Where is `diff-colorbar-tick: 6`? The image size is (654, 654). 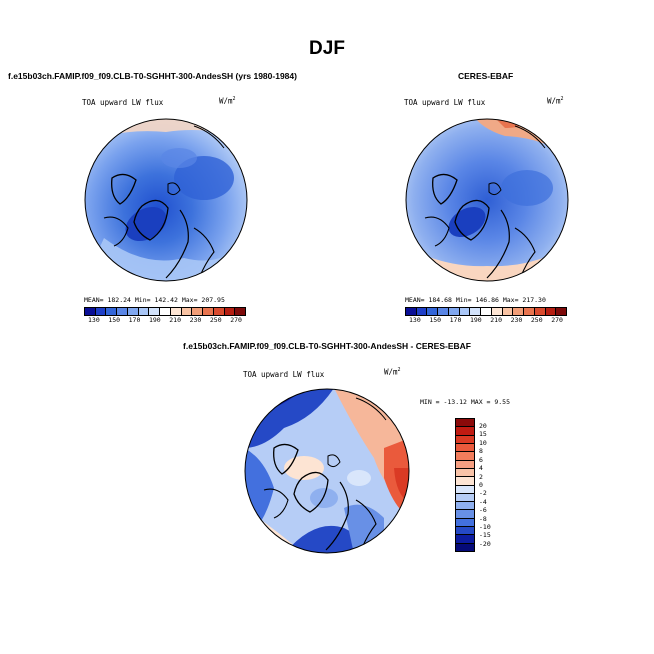 diff-colorbar-tick: 6 is located at coordinates (481, 459).